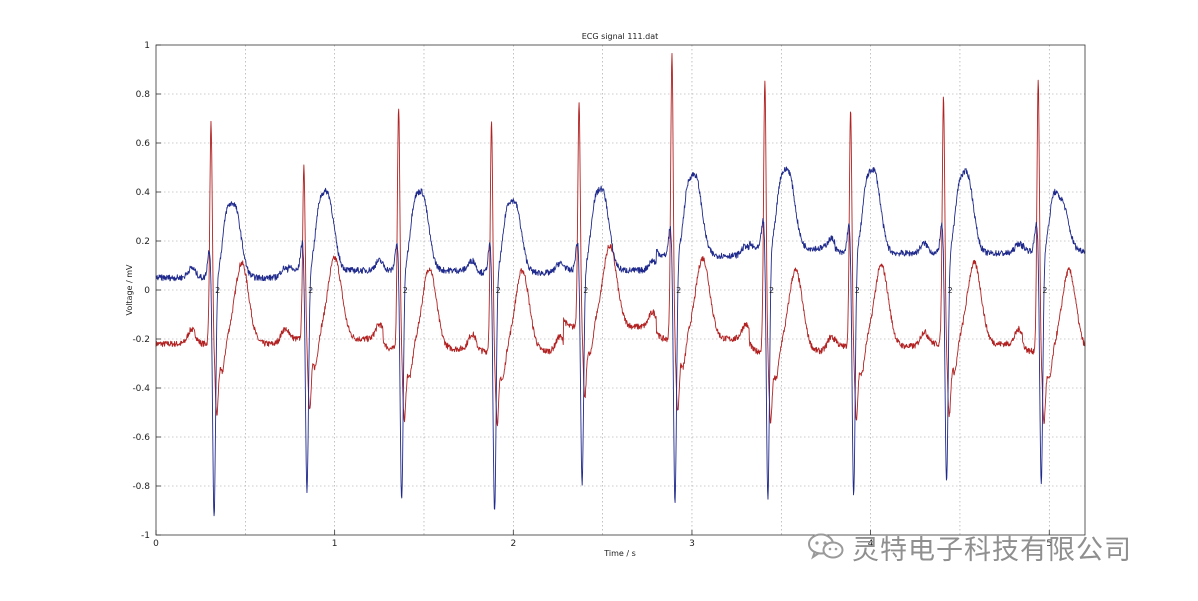  I want to click on y-tick-label: 0.4, so click(143, 193).